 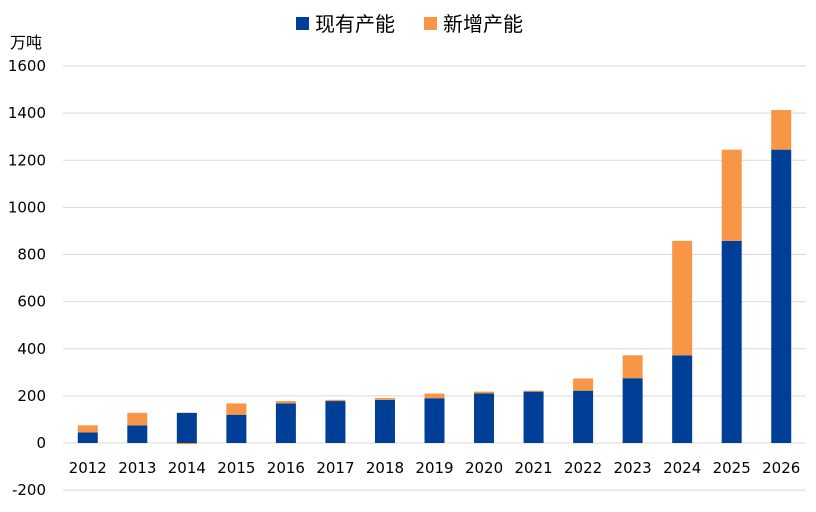 What do you see at coordinates (31, 302) in the screenshot?
I see `y-tick-label: 600` at bounding box center [31, 302].